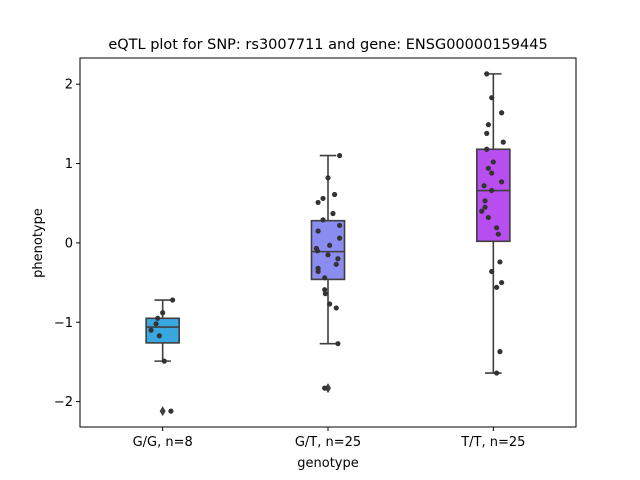  I want to click on x-tick-label: G/T, n=25, so click(328, 442).